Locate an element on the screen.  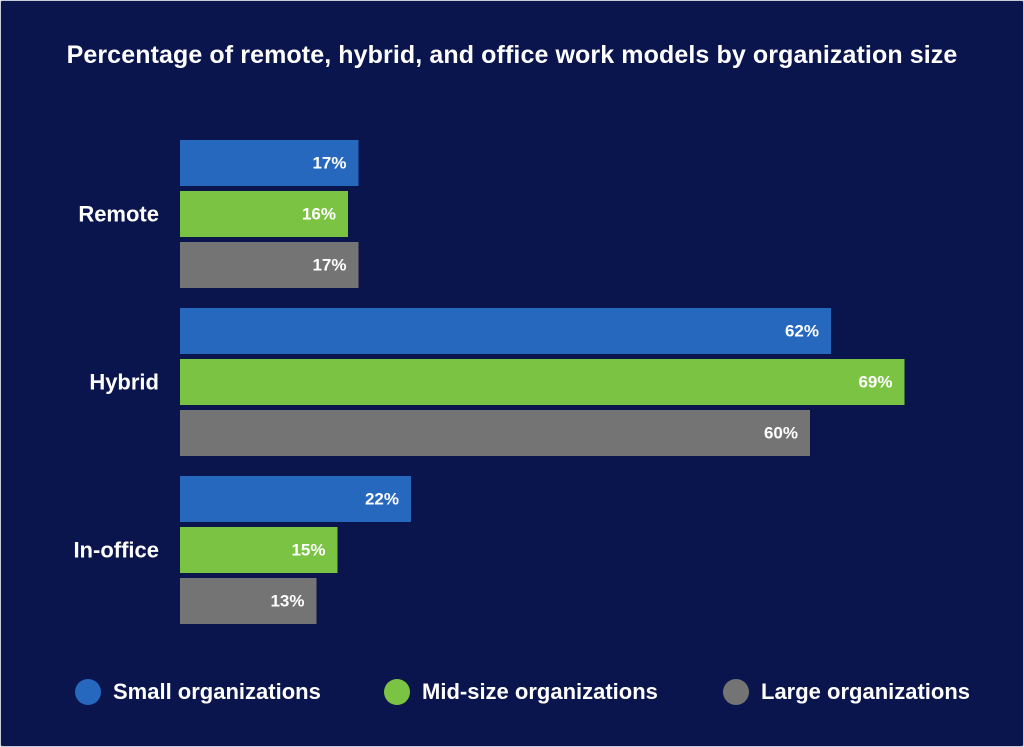
bar-in-office-large is located at coordinates (248, 601).